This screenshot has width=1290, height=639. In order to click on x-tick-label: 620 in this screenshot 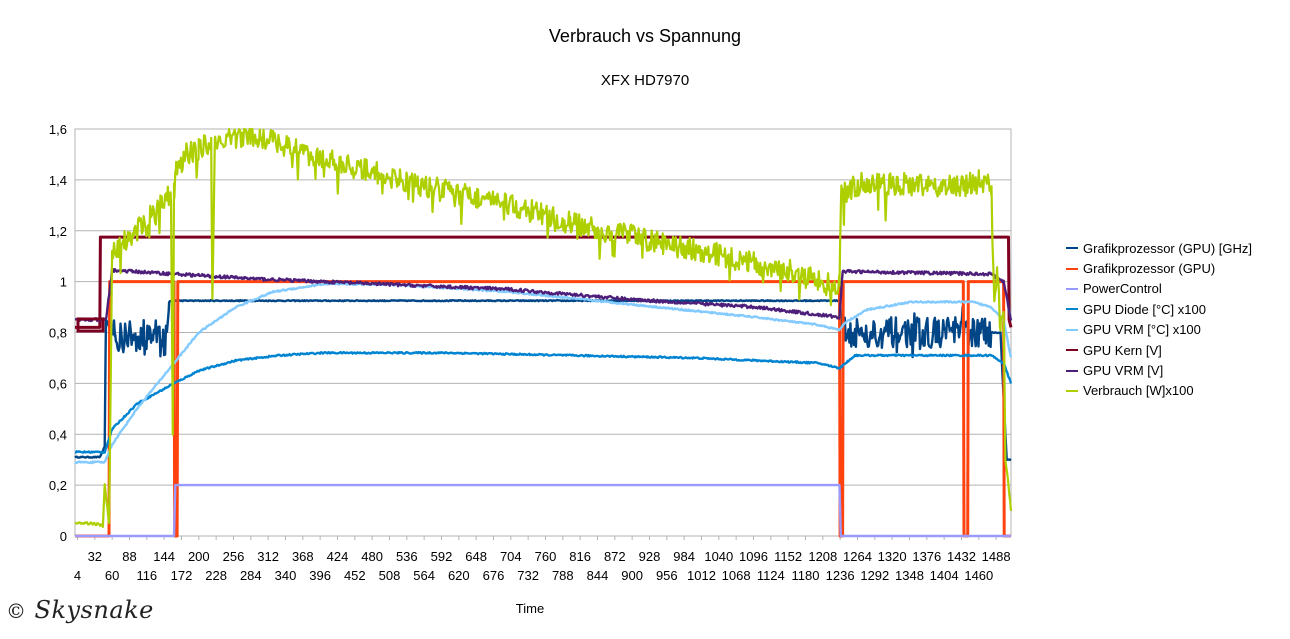, I will do `click(459, 575)`.